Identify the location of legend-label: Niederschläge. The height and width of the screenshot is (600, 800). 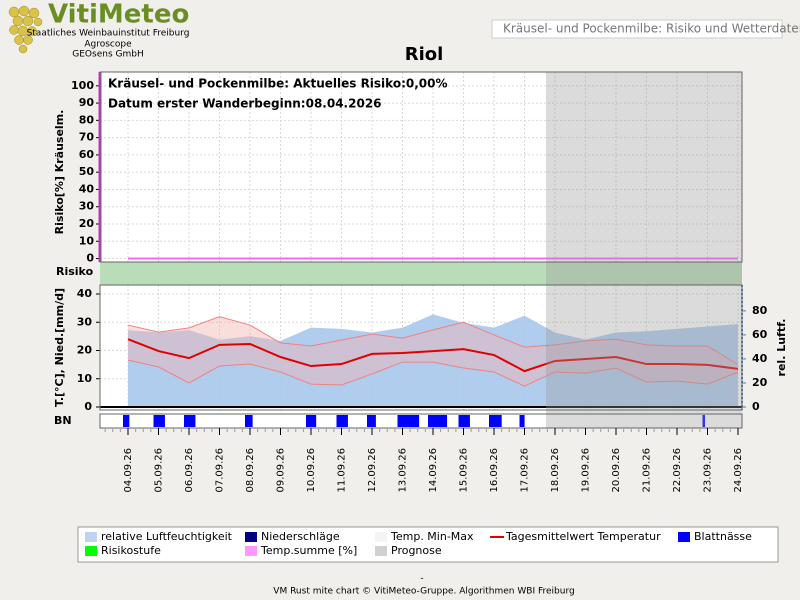
(300, 536).